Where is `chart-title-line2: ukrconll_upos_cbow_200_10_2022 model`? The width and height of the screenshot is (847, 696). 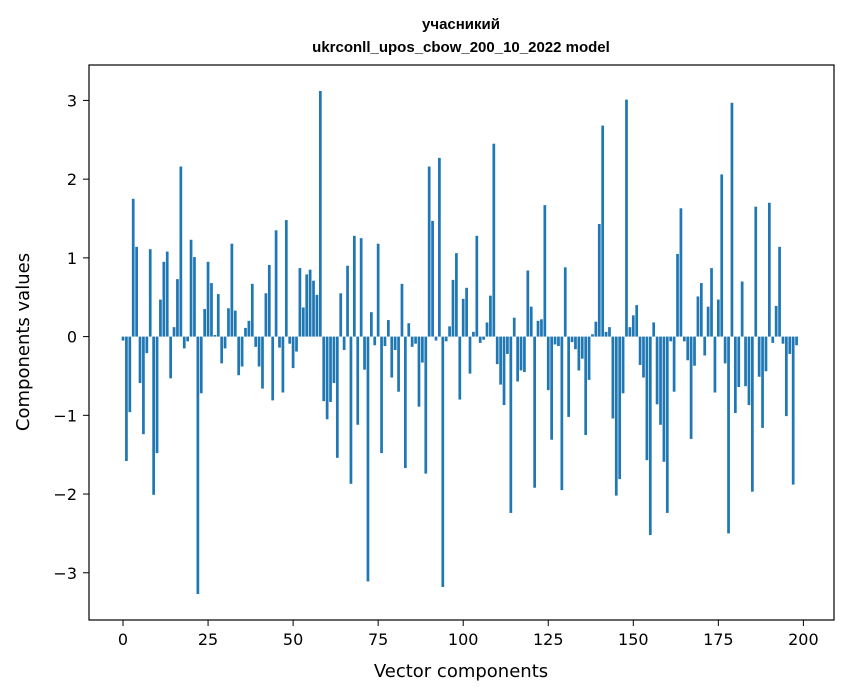 chart-title-line2: ukrconll_upos_cbow_200_10_2022 model is located at coordinates (461, 47).